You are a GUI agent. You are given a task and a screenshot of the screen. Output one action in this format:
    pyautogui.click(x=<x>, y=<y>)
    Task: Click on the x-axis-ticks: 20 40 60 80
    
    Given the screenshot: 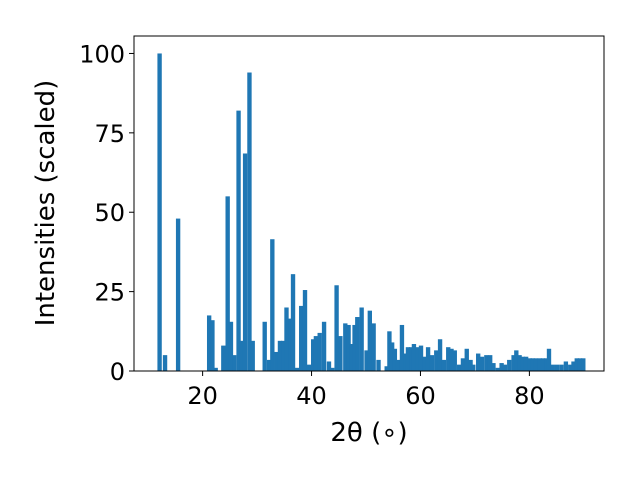 What is the action you would take?
    pyautogui.click(x=366, y=390)
    